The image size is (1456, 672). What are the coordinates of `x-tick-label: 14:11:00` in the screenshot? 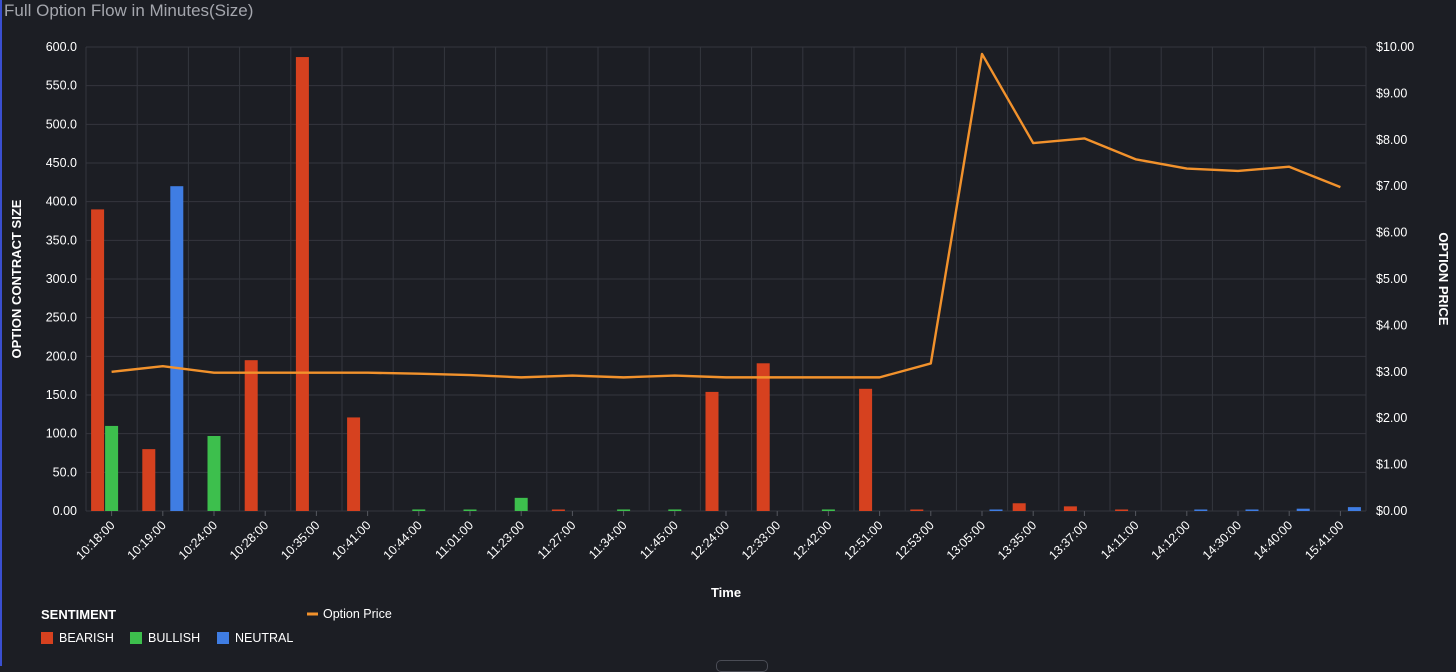 It's located at (1120, 540).